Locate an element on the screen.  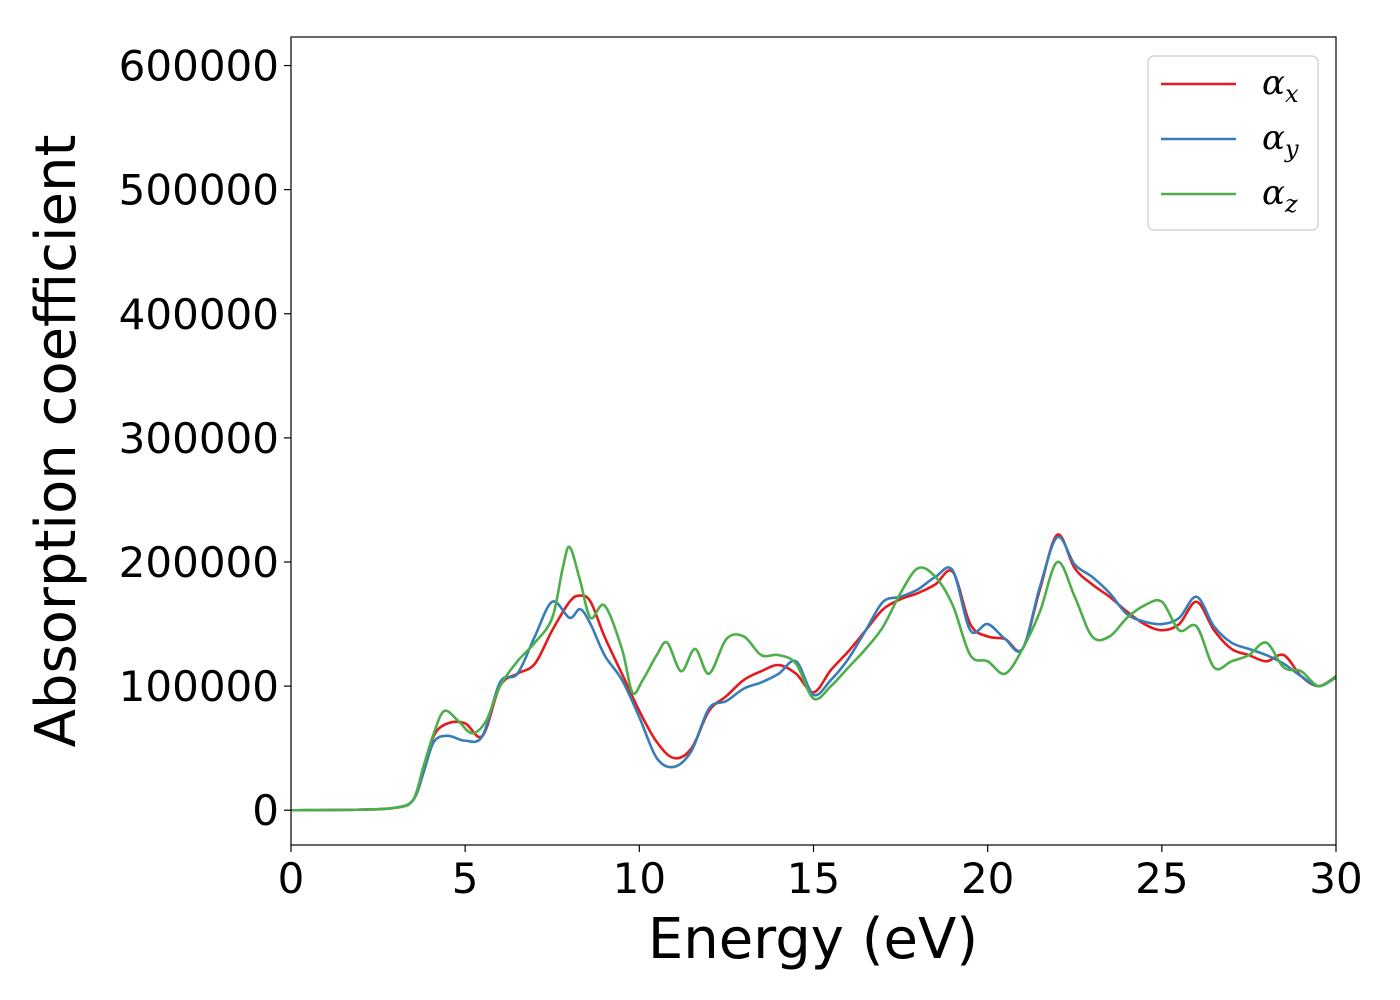
y-axis: 0 100000 200000 300000 400000 500000 600000 is located at coordinates (205, 438).